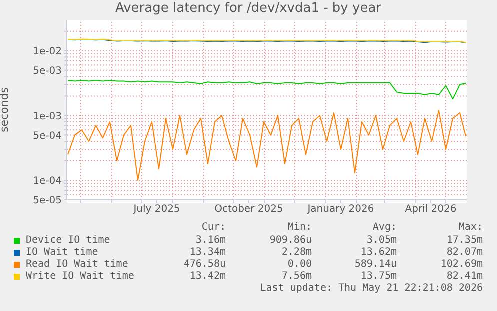 This screenshot has width=497, height=311. What do you see at coordinates (211, 240) in the screenshot?
I see `text: 3.16m` at bounding box center [211, 240].